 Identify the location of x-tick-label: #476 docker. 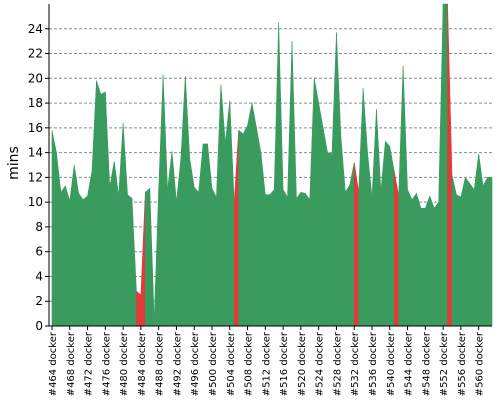
(106, 363).